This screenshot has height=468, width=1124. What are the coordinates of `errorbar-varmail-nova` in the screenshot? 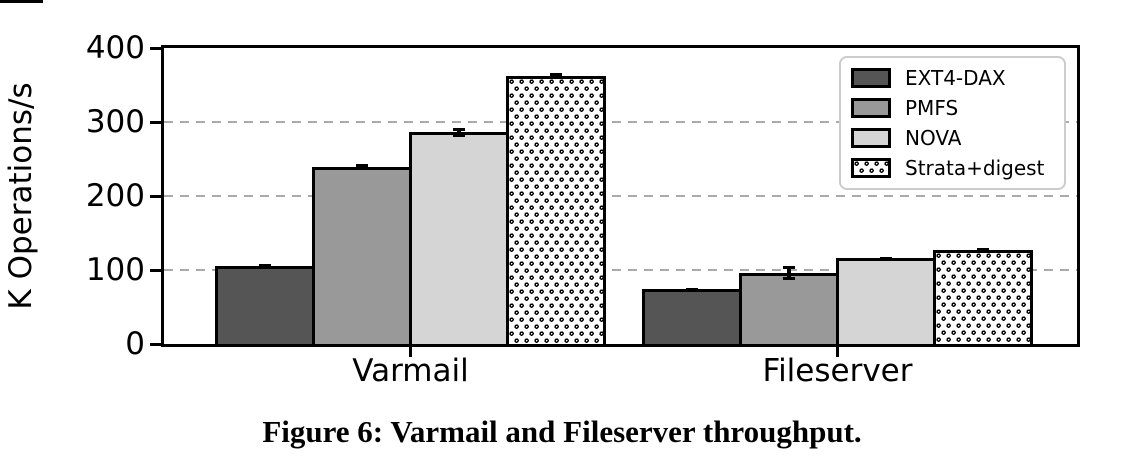 It's located at (459, 132).